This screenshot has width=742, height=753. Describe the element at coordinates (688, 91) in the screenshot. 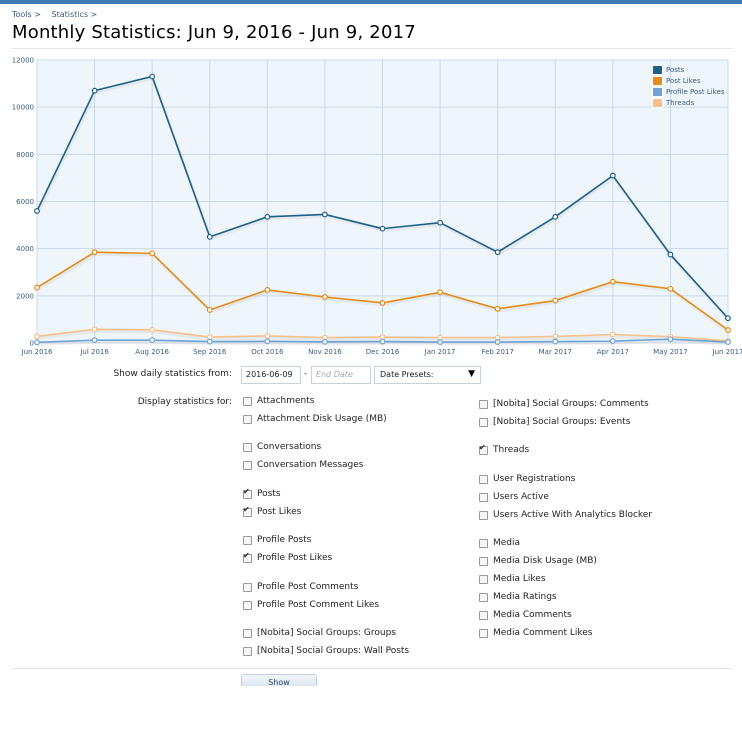

I see `legend-item: Profile Post Likes` at that location.